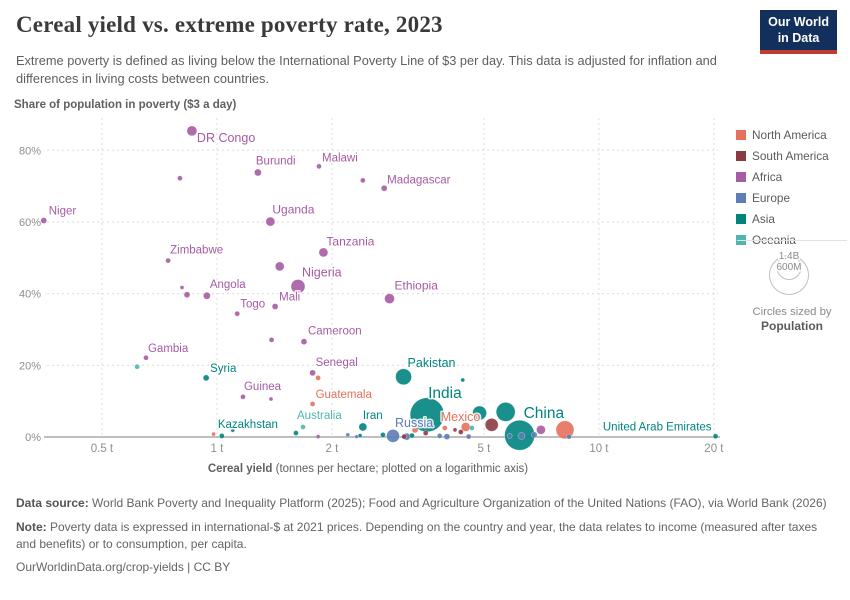 The width and height of the screenshot is (850, 600). What do you see at coordinates (373, 416) in the screenshot?
I see `country-label-iran: Iran` at bounding box center [373, 416].